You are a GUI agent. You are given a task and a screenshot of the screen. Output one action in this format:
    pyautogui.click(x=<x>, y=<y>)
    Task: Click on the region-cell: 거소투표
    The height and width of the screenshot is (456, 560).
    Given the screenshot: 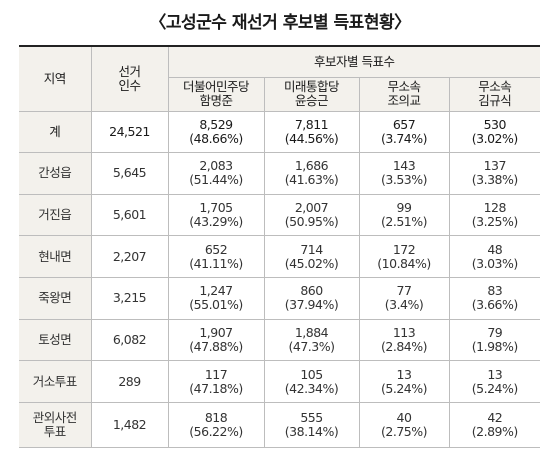 What is the action you would take?
    pyautogui.click(x=55, y=382)
    